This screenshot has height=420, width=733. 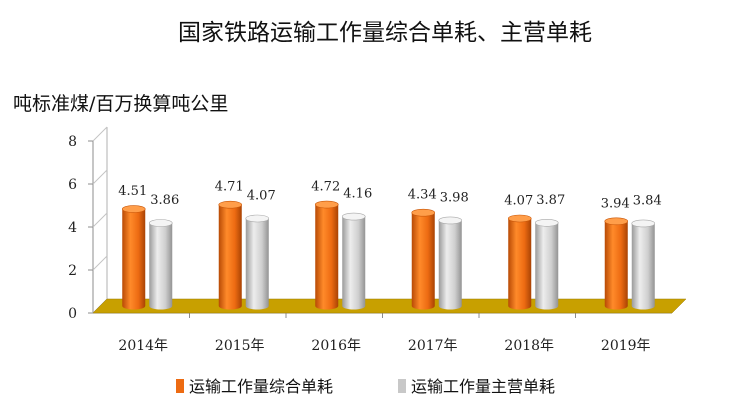 I want to click on y-axis-label: 吨标准煤/百万换算吨公里, so click(x=120, y=104).